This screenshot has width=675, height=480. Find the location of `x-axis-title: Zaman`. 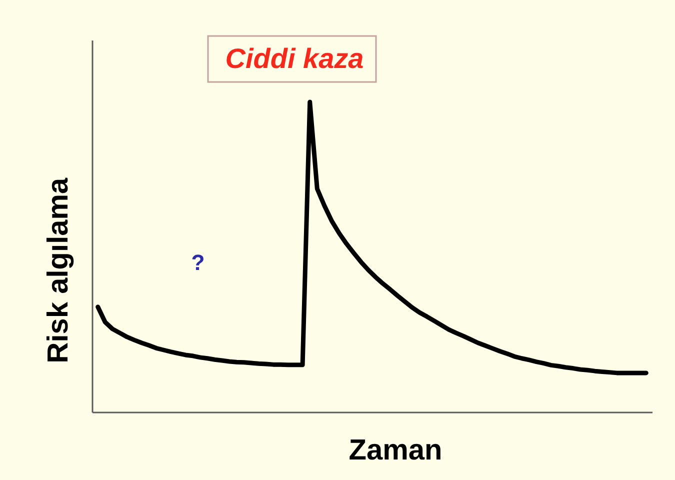

x-axis-title: Zaman is located at coordinates (395, 450).